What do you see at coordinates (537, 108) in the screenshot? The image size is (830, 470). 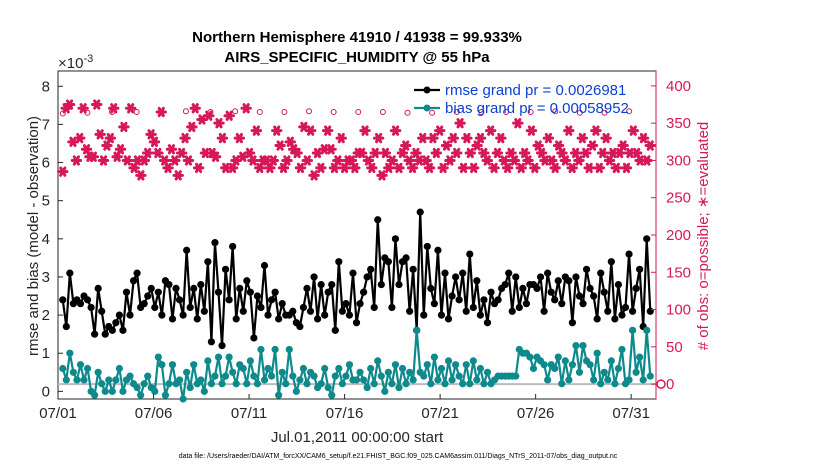 I see `legend-bias-label: bias grand pr = 0.00058952` at bounding box center [537, 108].